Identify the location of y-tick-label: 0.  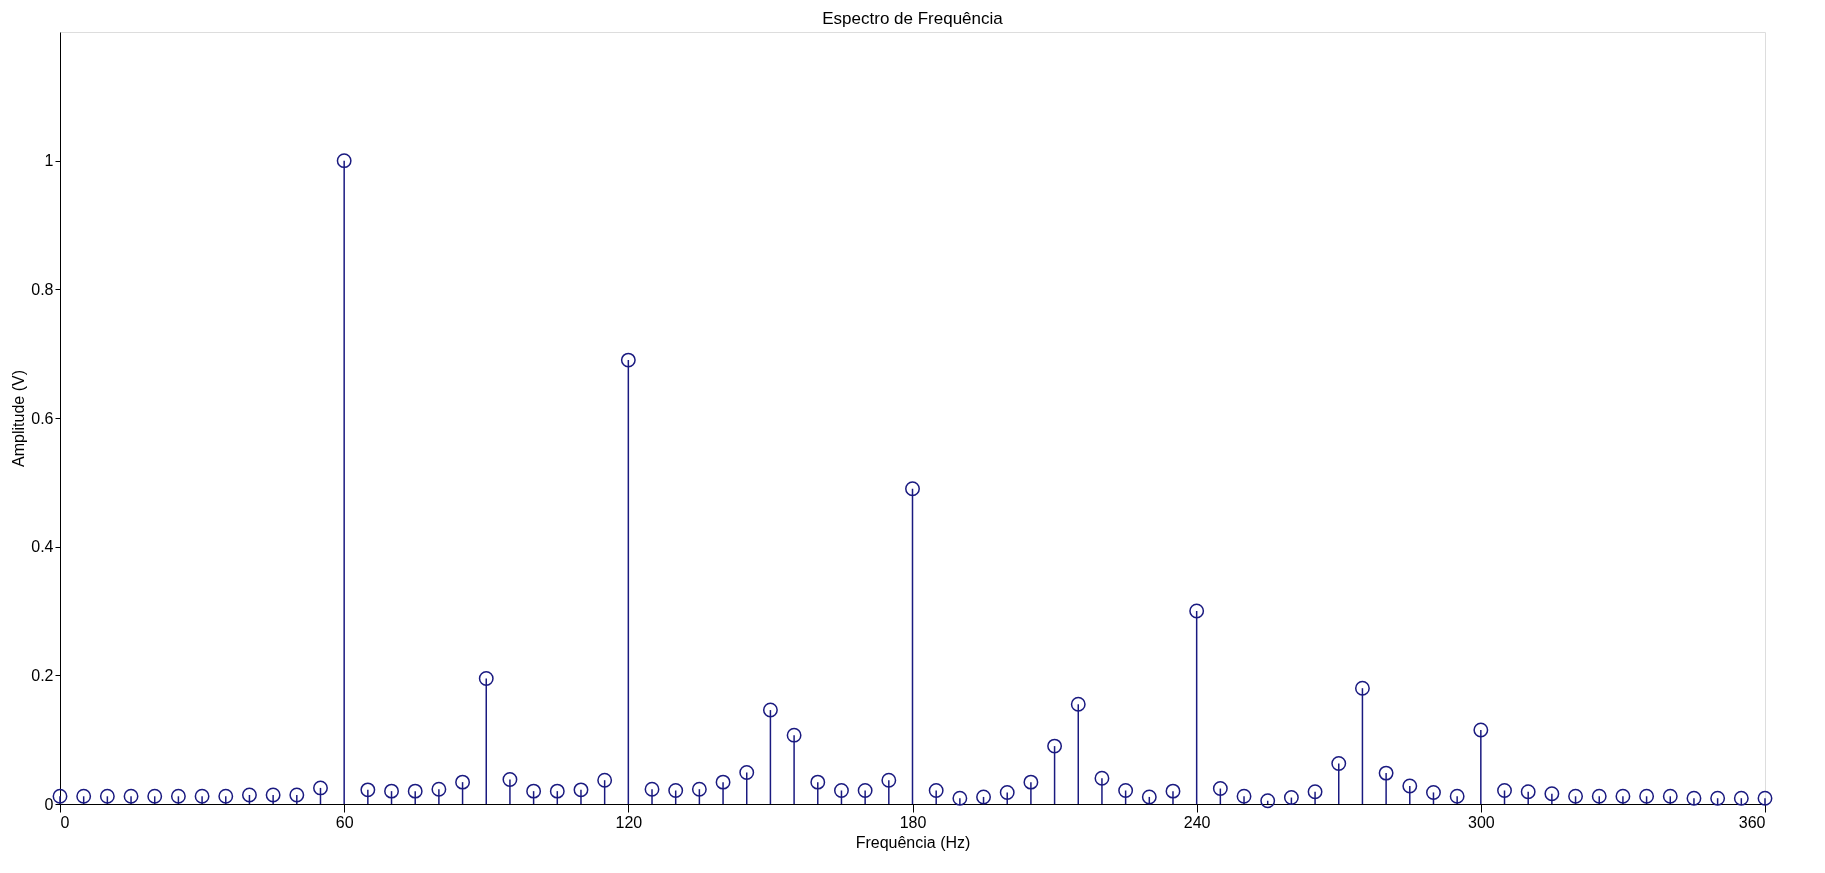
(49, 804).